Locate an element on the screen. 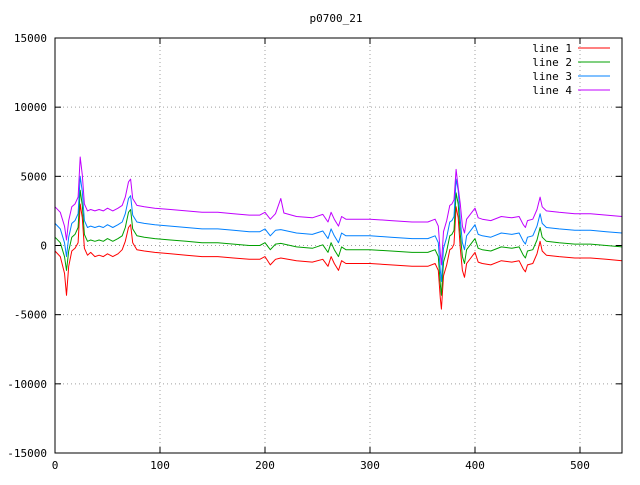  y-tick-label: -15000 is located at coordinates (27, 453).